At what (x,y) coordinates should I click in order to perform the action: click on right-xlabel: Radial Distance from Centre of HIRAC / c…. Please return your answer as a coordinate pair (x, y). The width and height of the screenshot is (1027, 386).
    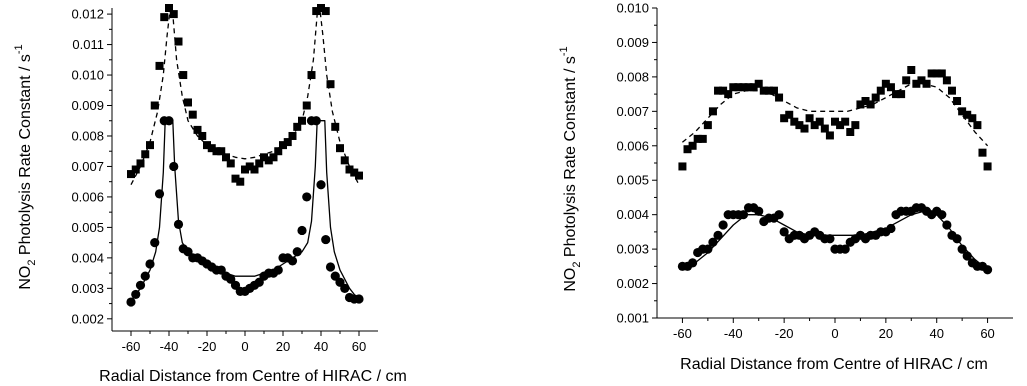
    Looking at the image, I should click on (834, 364).